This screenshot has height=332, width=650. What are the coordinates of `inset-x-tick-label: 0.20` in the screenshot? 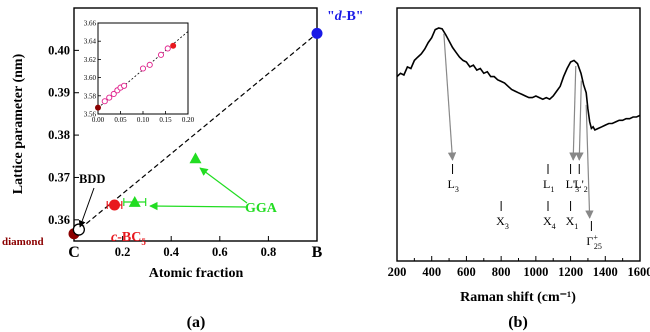 It's located at (188, 120).